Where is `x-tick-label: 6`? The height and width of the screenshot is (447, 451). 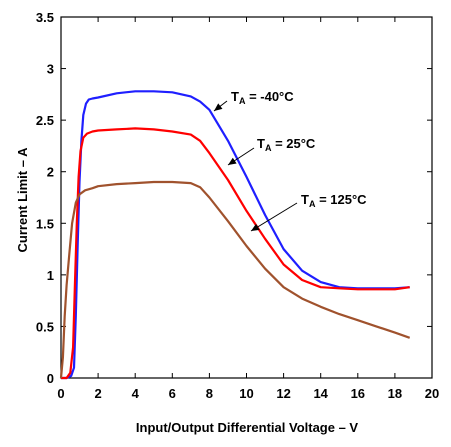
x-tick-label: 6 is located at coordinates (172, 393).